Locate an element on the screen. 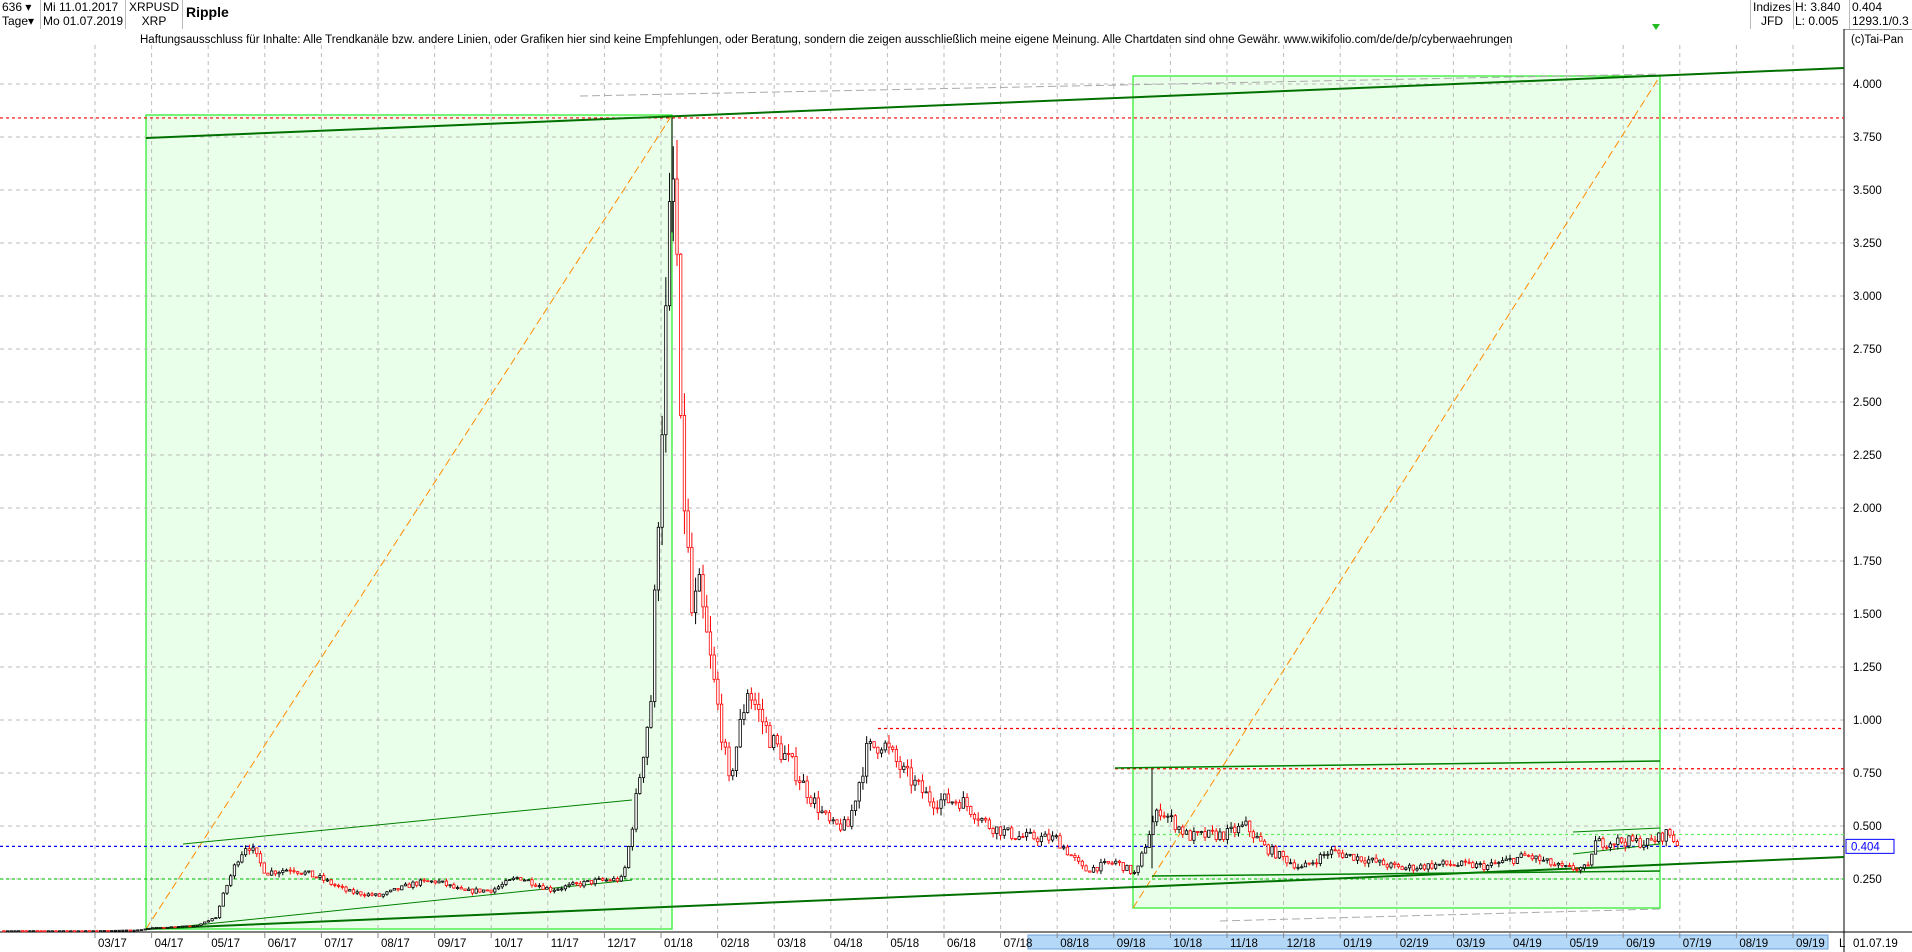  helper-line is located at coordinates (1440, 915).